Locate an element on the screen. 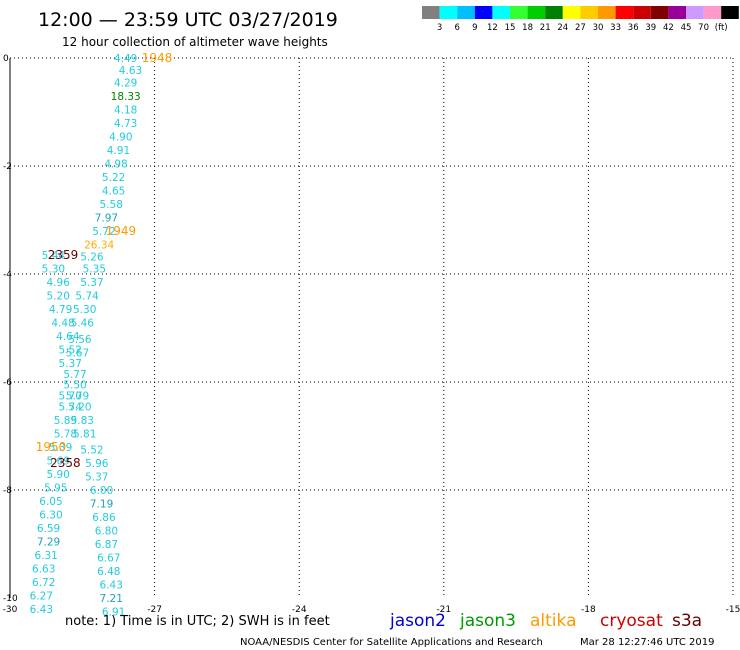  wave-height-label: 5.30 is located at coordinates (53, 270).